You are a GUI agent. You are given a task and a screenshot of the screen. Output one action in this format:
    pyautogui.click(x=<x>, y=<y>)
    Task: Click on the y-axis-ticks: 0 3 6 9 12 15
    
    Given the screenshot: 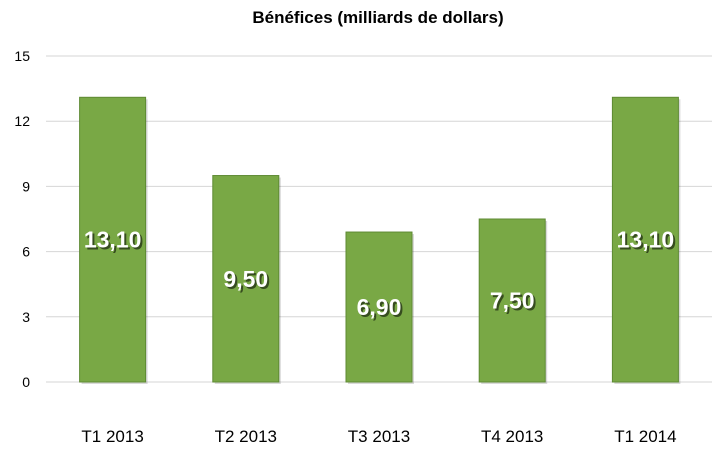 What is the action you would take?
    pyautogui.click(x=22, y=219)
    